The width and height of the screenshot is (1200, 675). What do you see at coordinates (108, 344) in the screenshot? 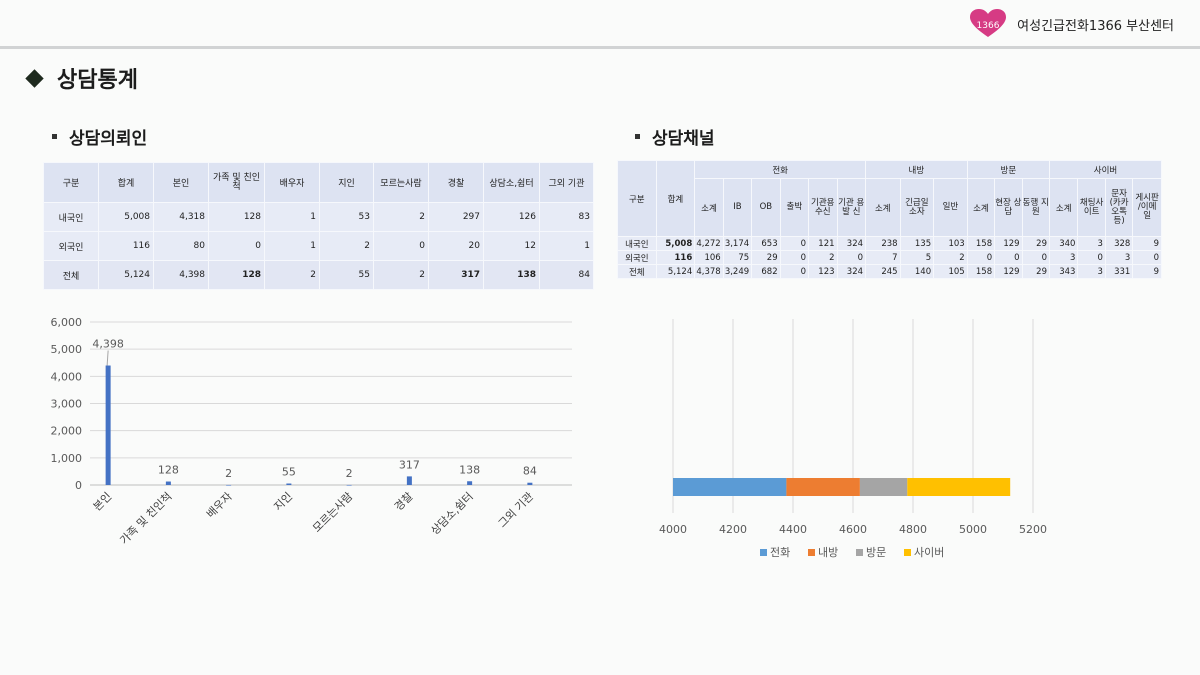
I see `data-label: 4,398` at bounding box center [108, 344].